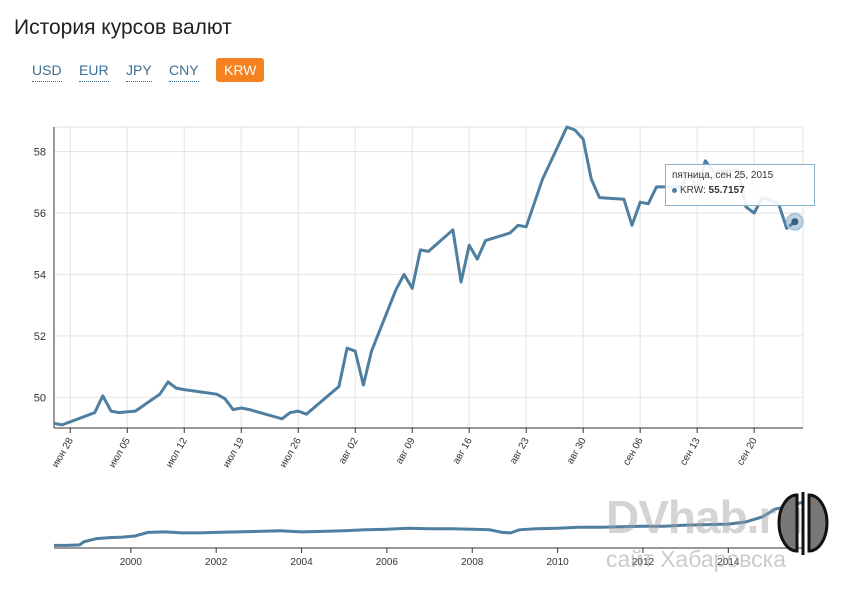 The width and height of the screenshot is (866, 589). Describe the element at coordinates (123, 27) in the screenshot. I see `page-title: История курсов валют` at that location.